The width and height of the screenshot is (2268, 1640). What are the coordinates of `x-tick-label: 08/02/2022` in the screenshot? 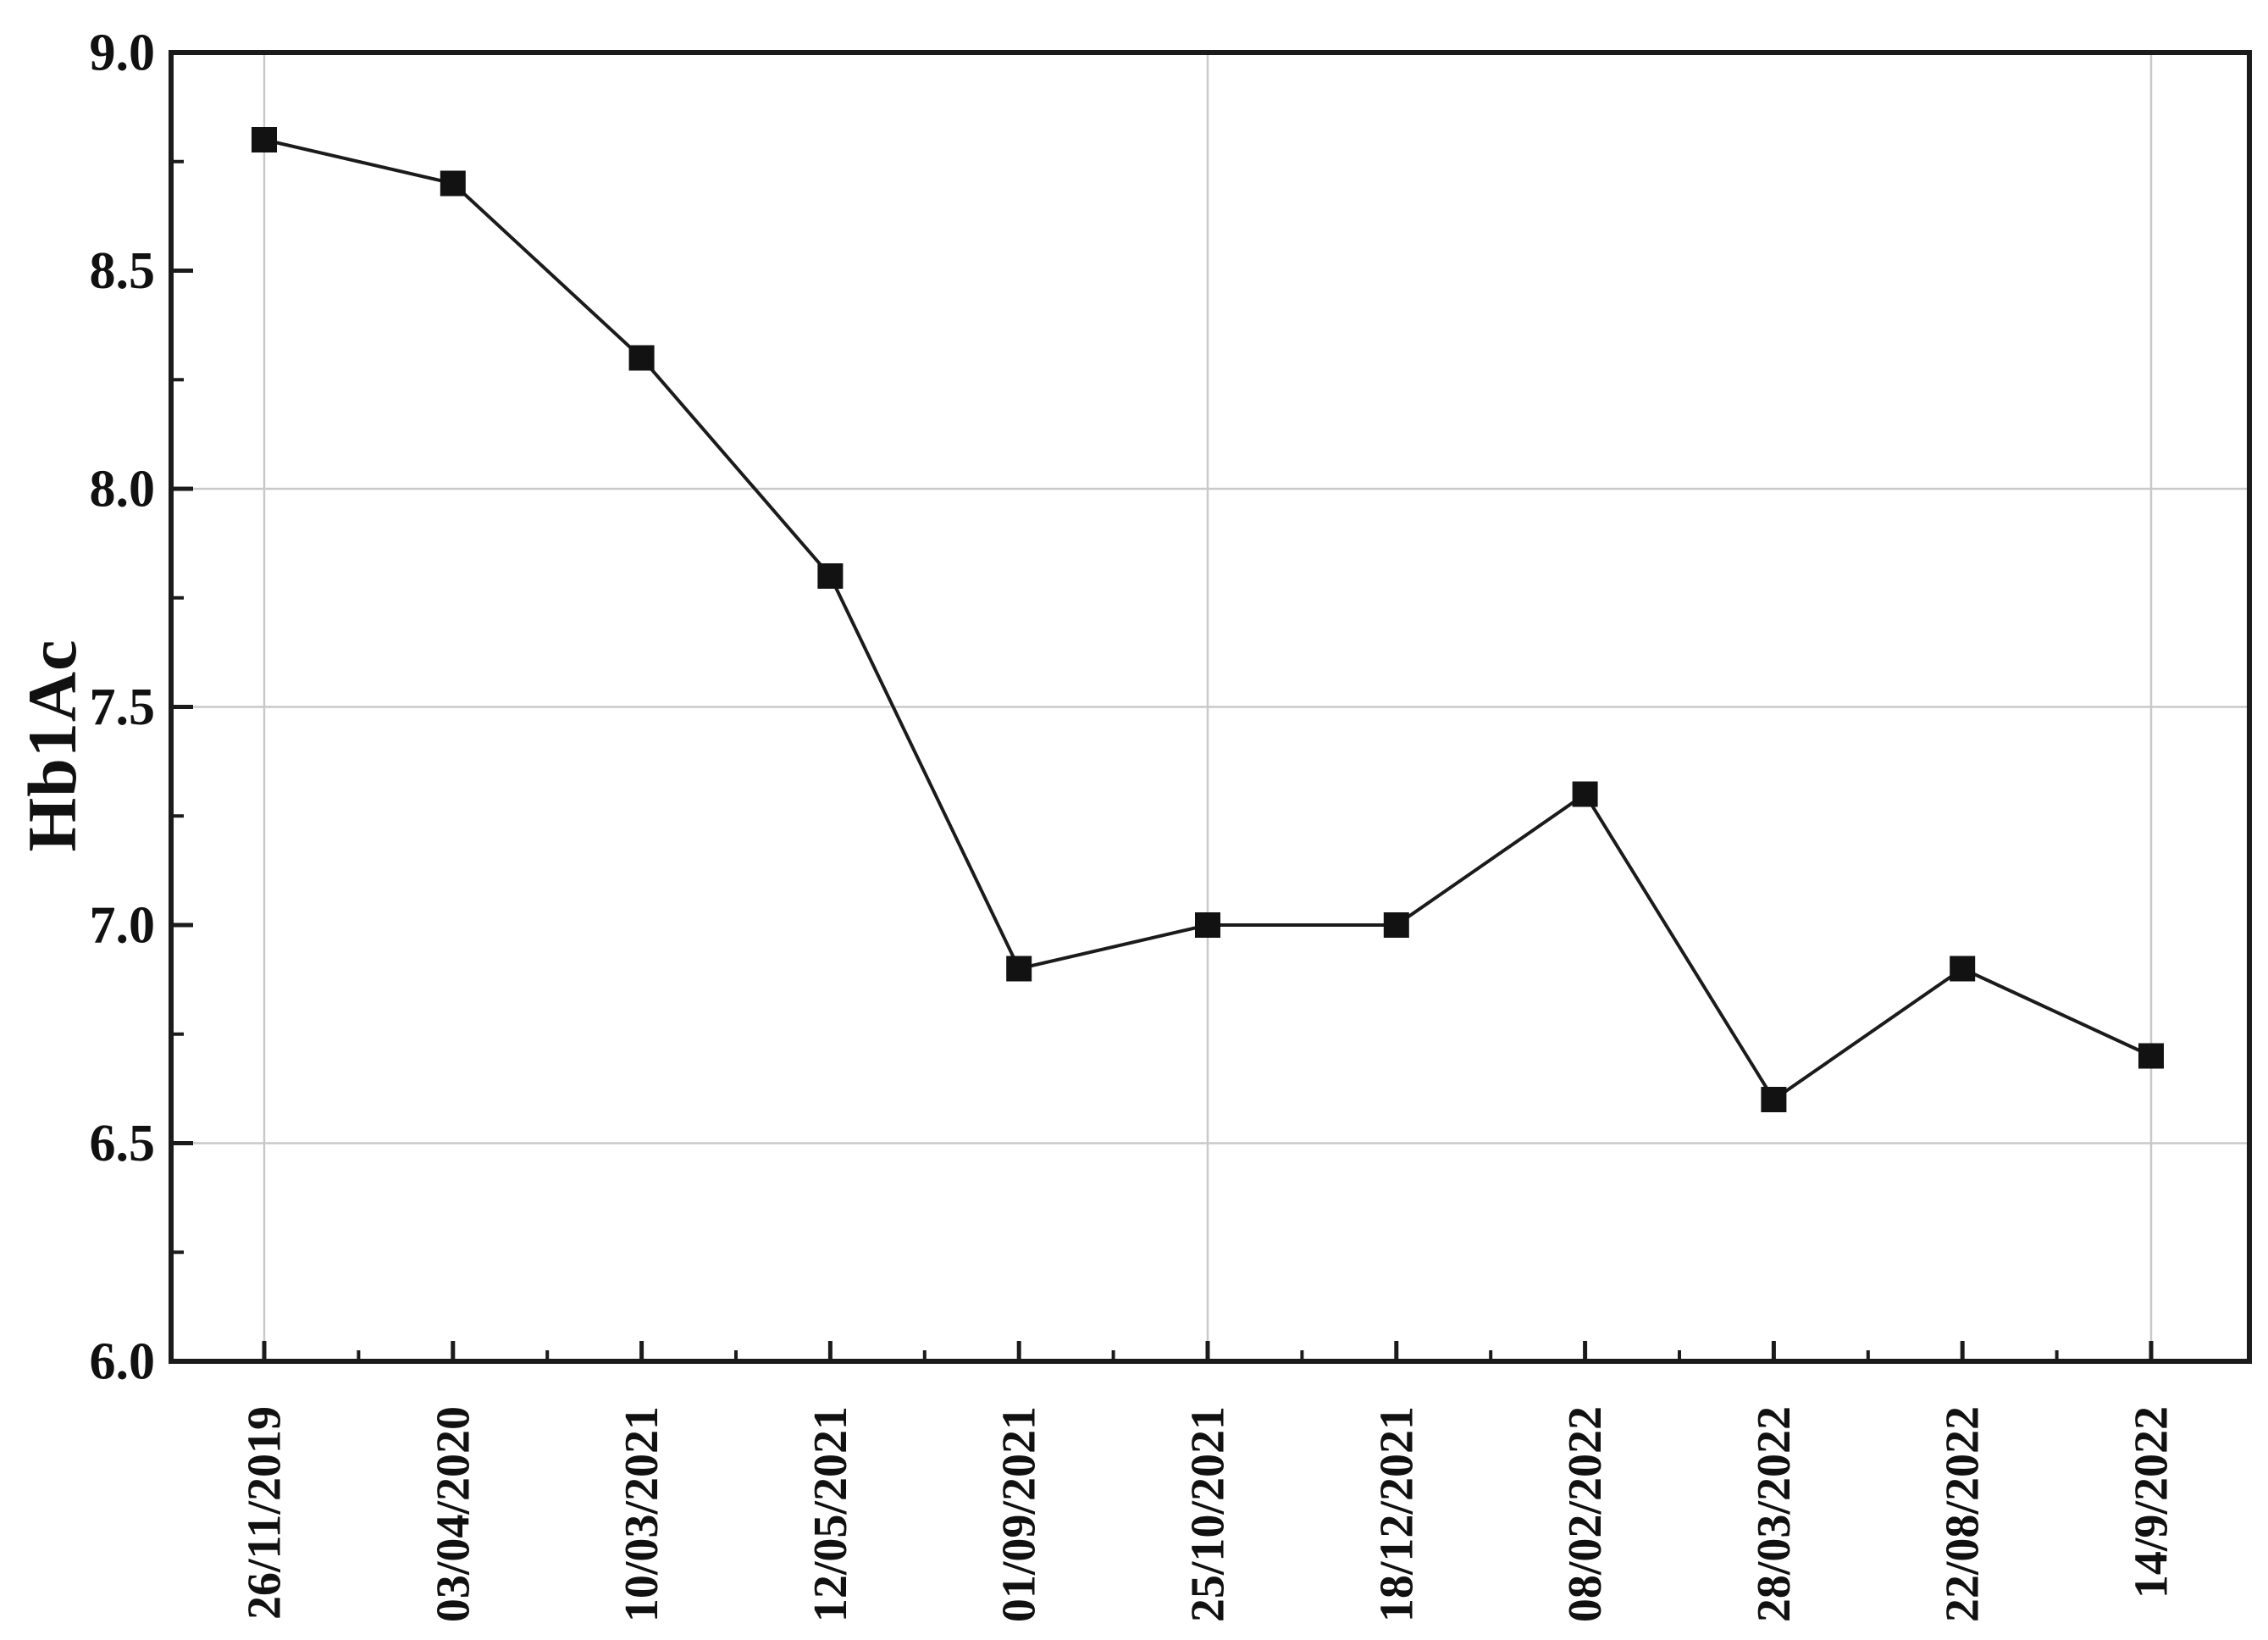 It's located at (1585, 1514).